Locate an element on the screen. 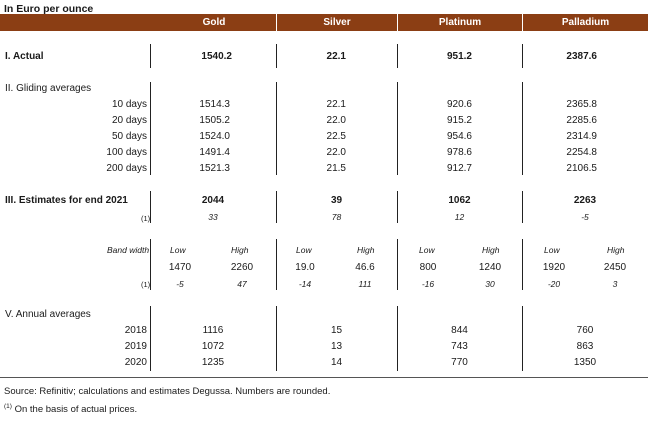 This screenshot has width=650, height=423. annual-row-label: 2020 is located at coordinates (135, 362).